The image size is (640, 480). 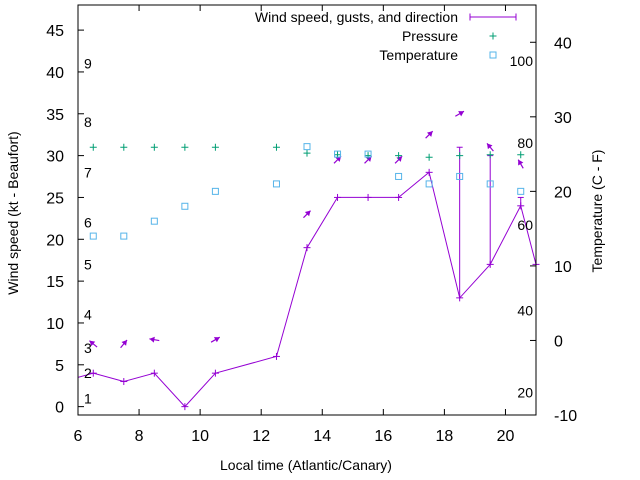 What do you see at coordinates (506, 436) in the screenshot?
I see `x-tick-label-20: 20` at bounding box center [506, 436].